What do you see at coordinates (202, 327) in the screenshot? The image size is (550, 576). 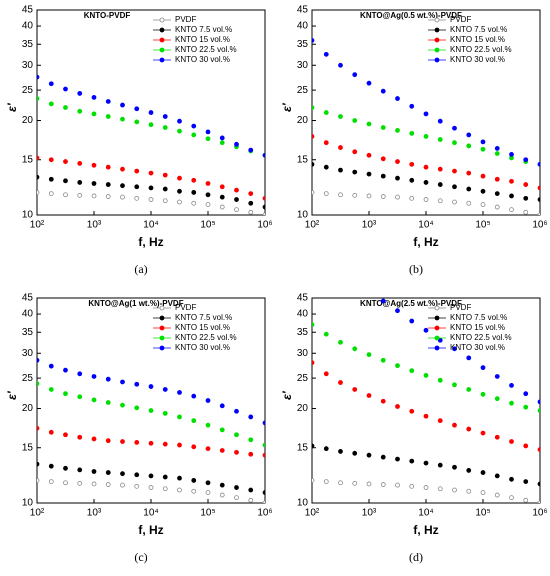 I see `legend-label: KNTO 15 vol.%` at bounding box center [202, 327].